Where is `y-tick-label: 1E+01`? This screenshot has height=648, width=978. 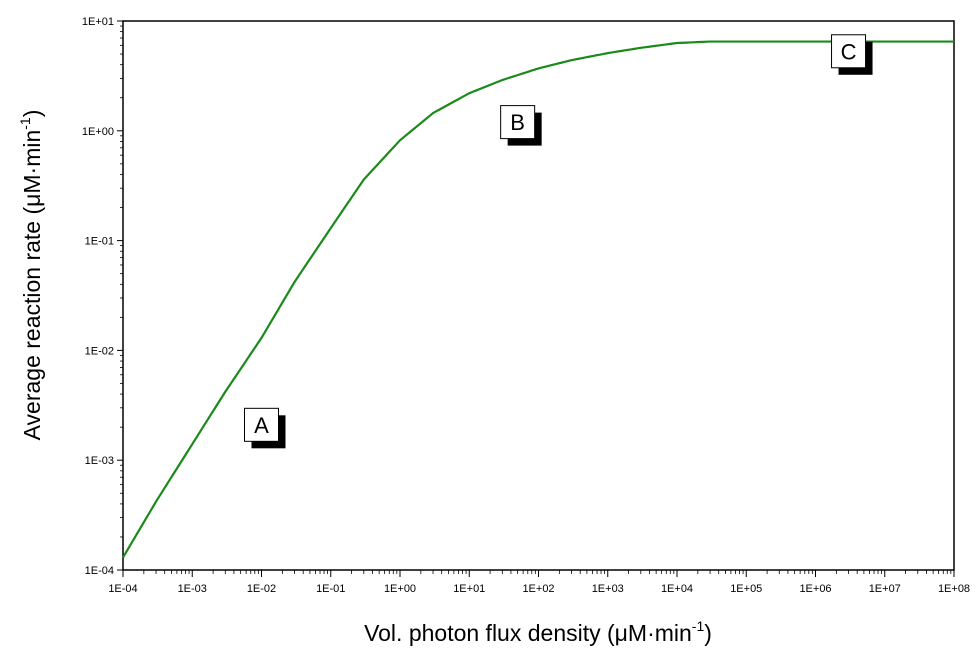 y-tick-label: 1E+01 is located at coordinates (98, 22).